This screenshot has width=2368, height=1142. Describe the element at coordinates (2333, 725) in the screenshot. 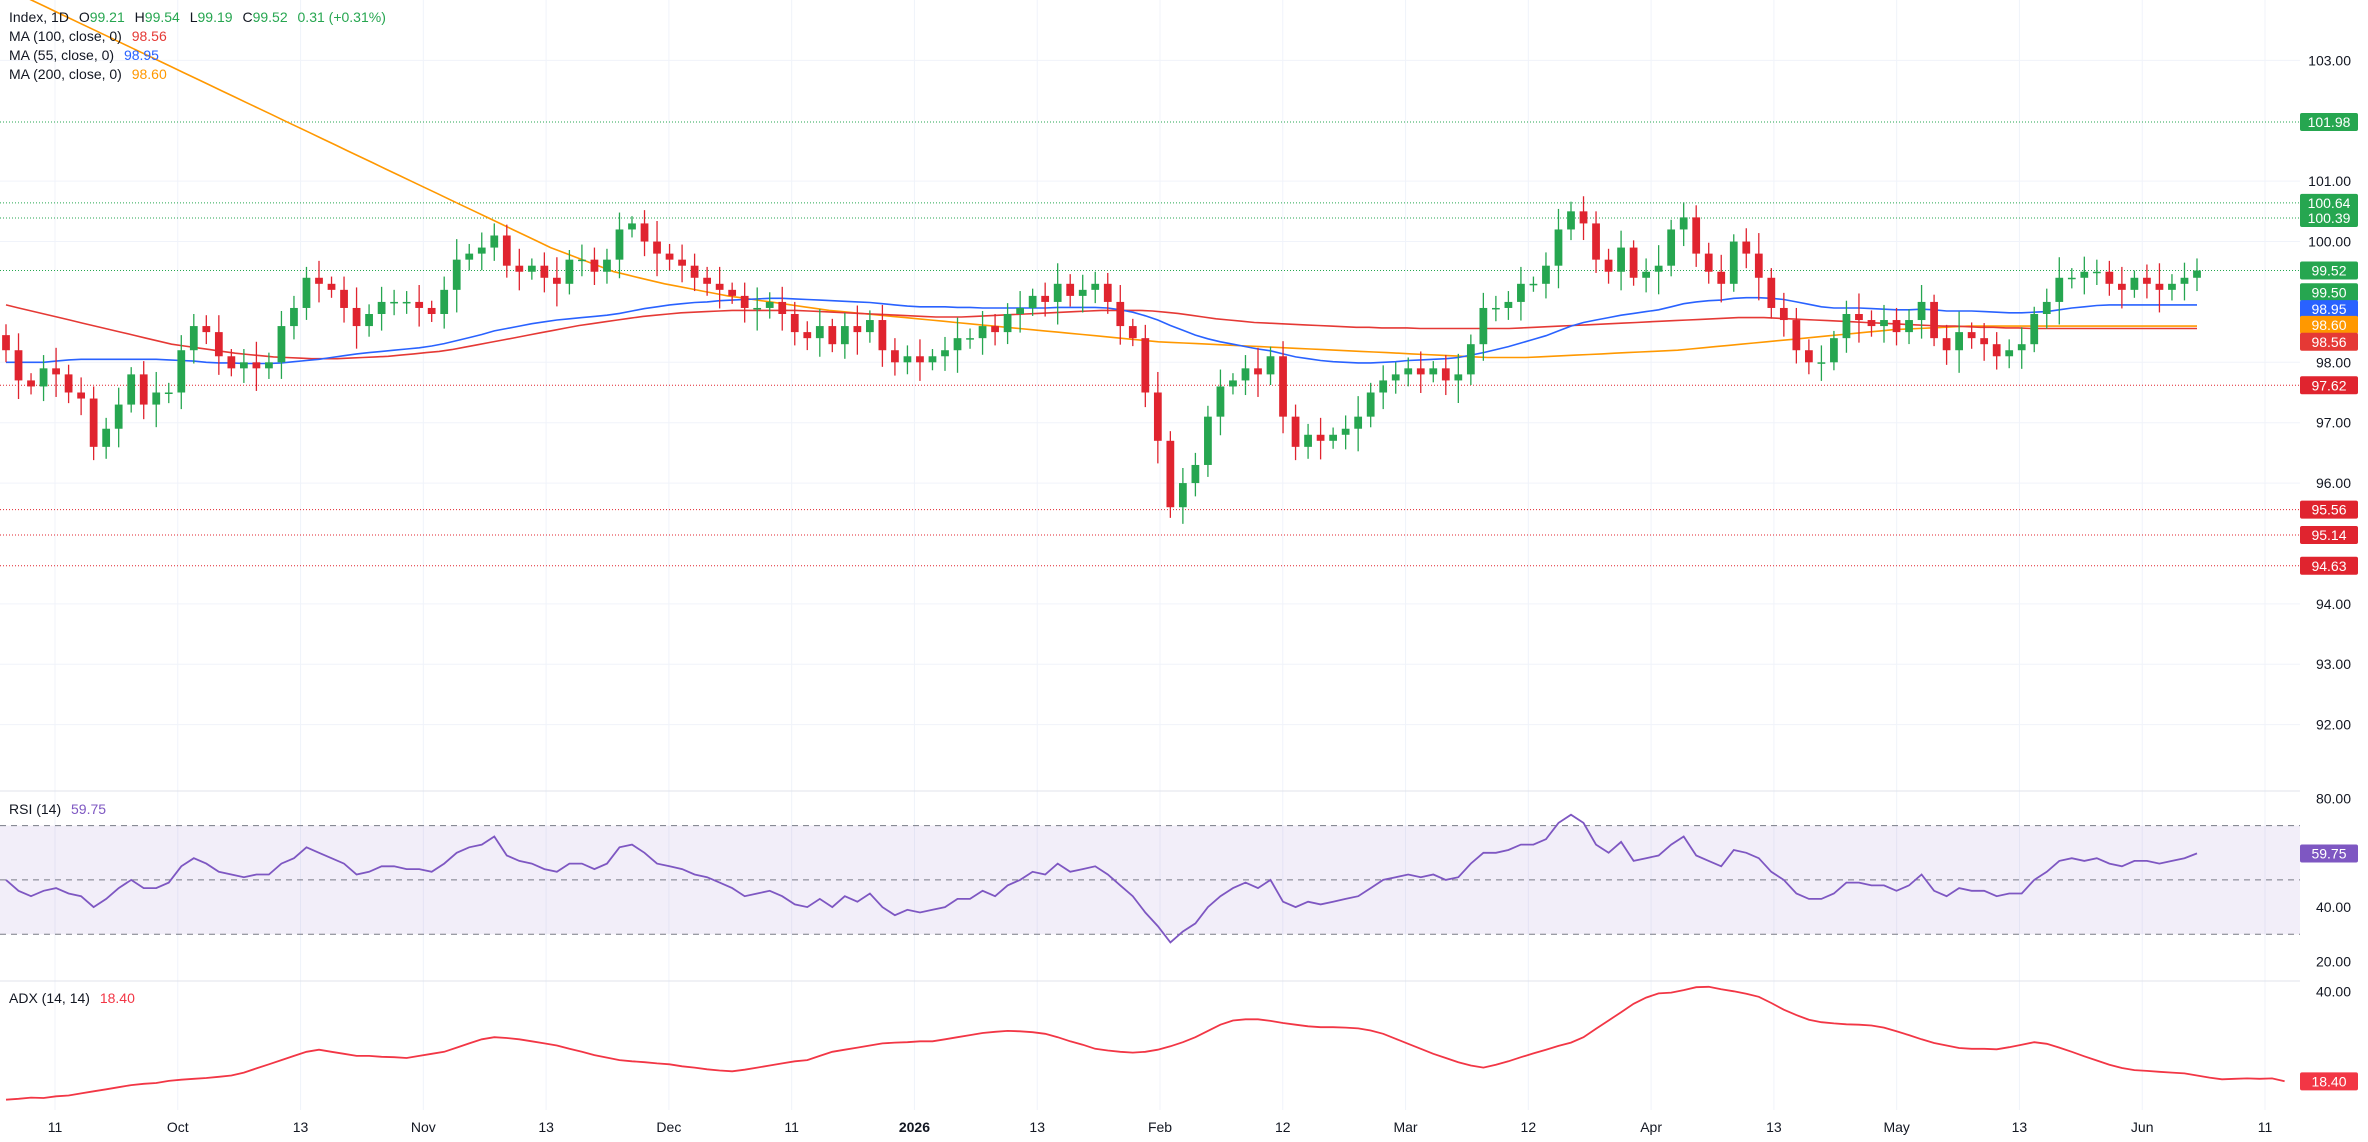

I see `price-tick-label: 92.00` at that location.